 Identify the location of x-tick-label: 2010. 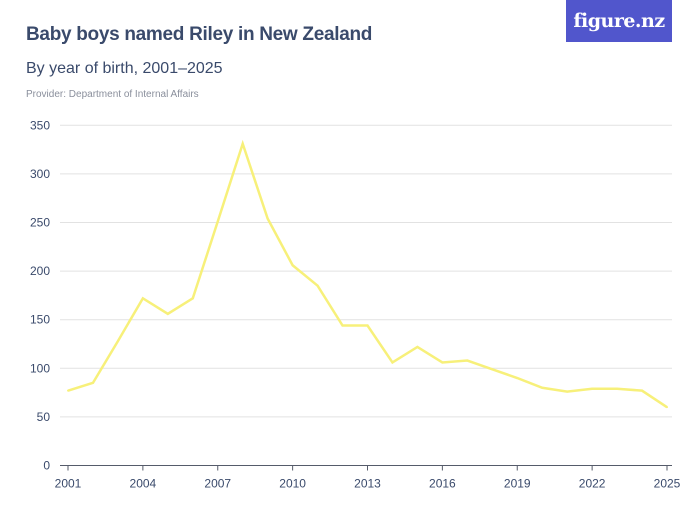
(292, 484).